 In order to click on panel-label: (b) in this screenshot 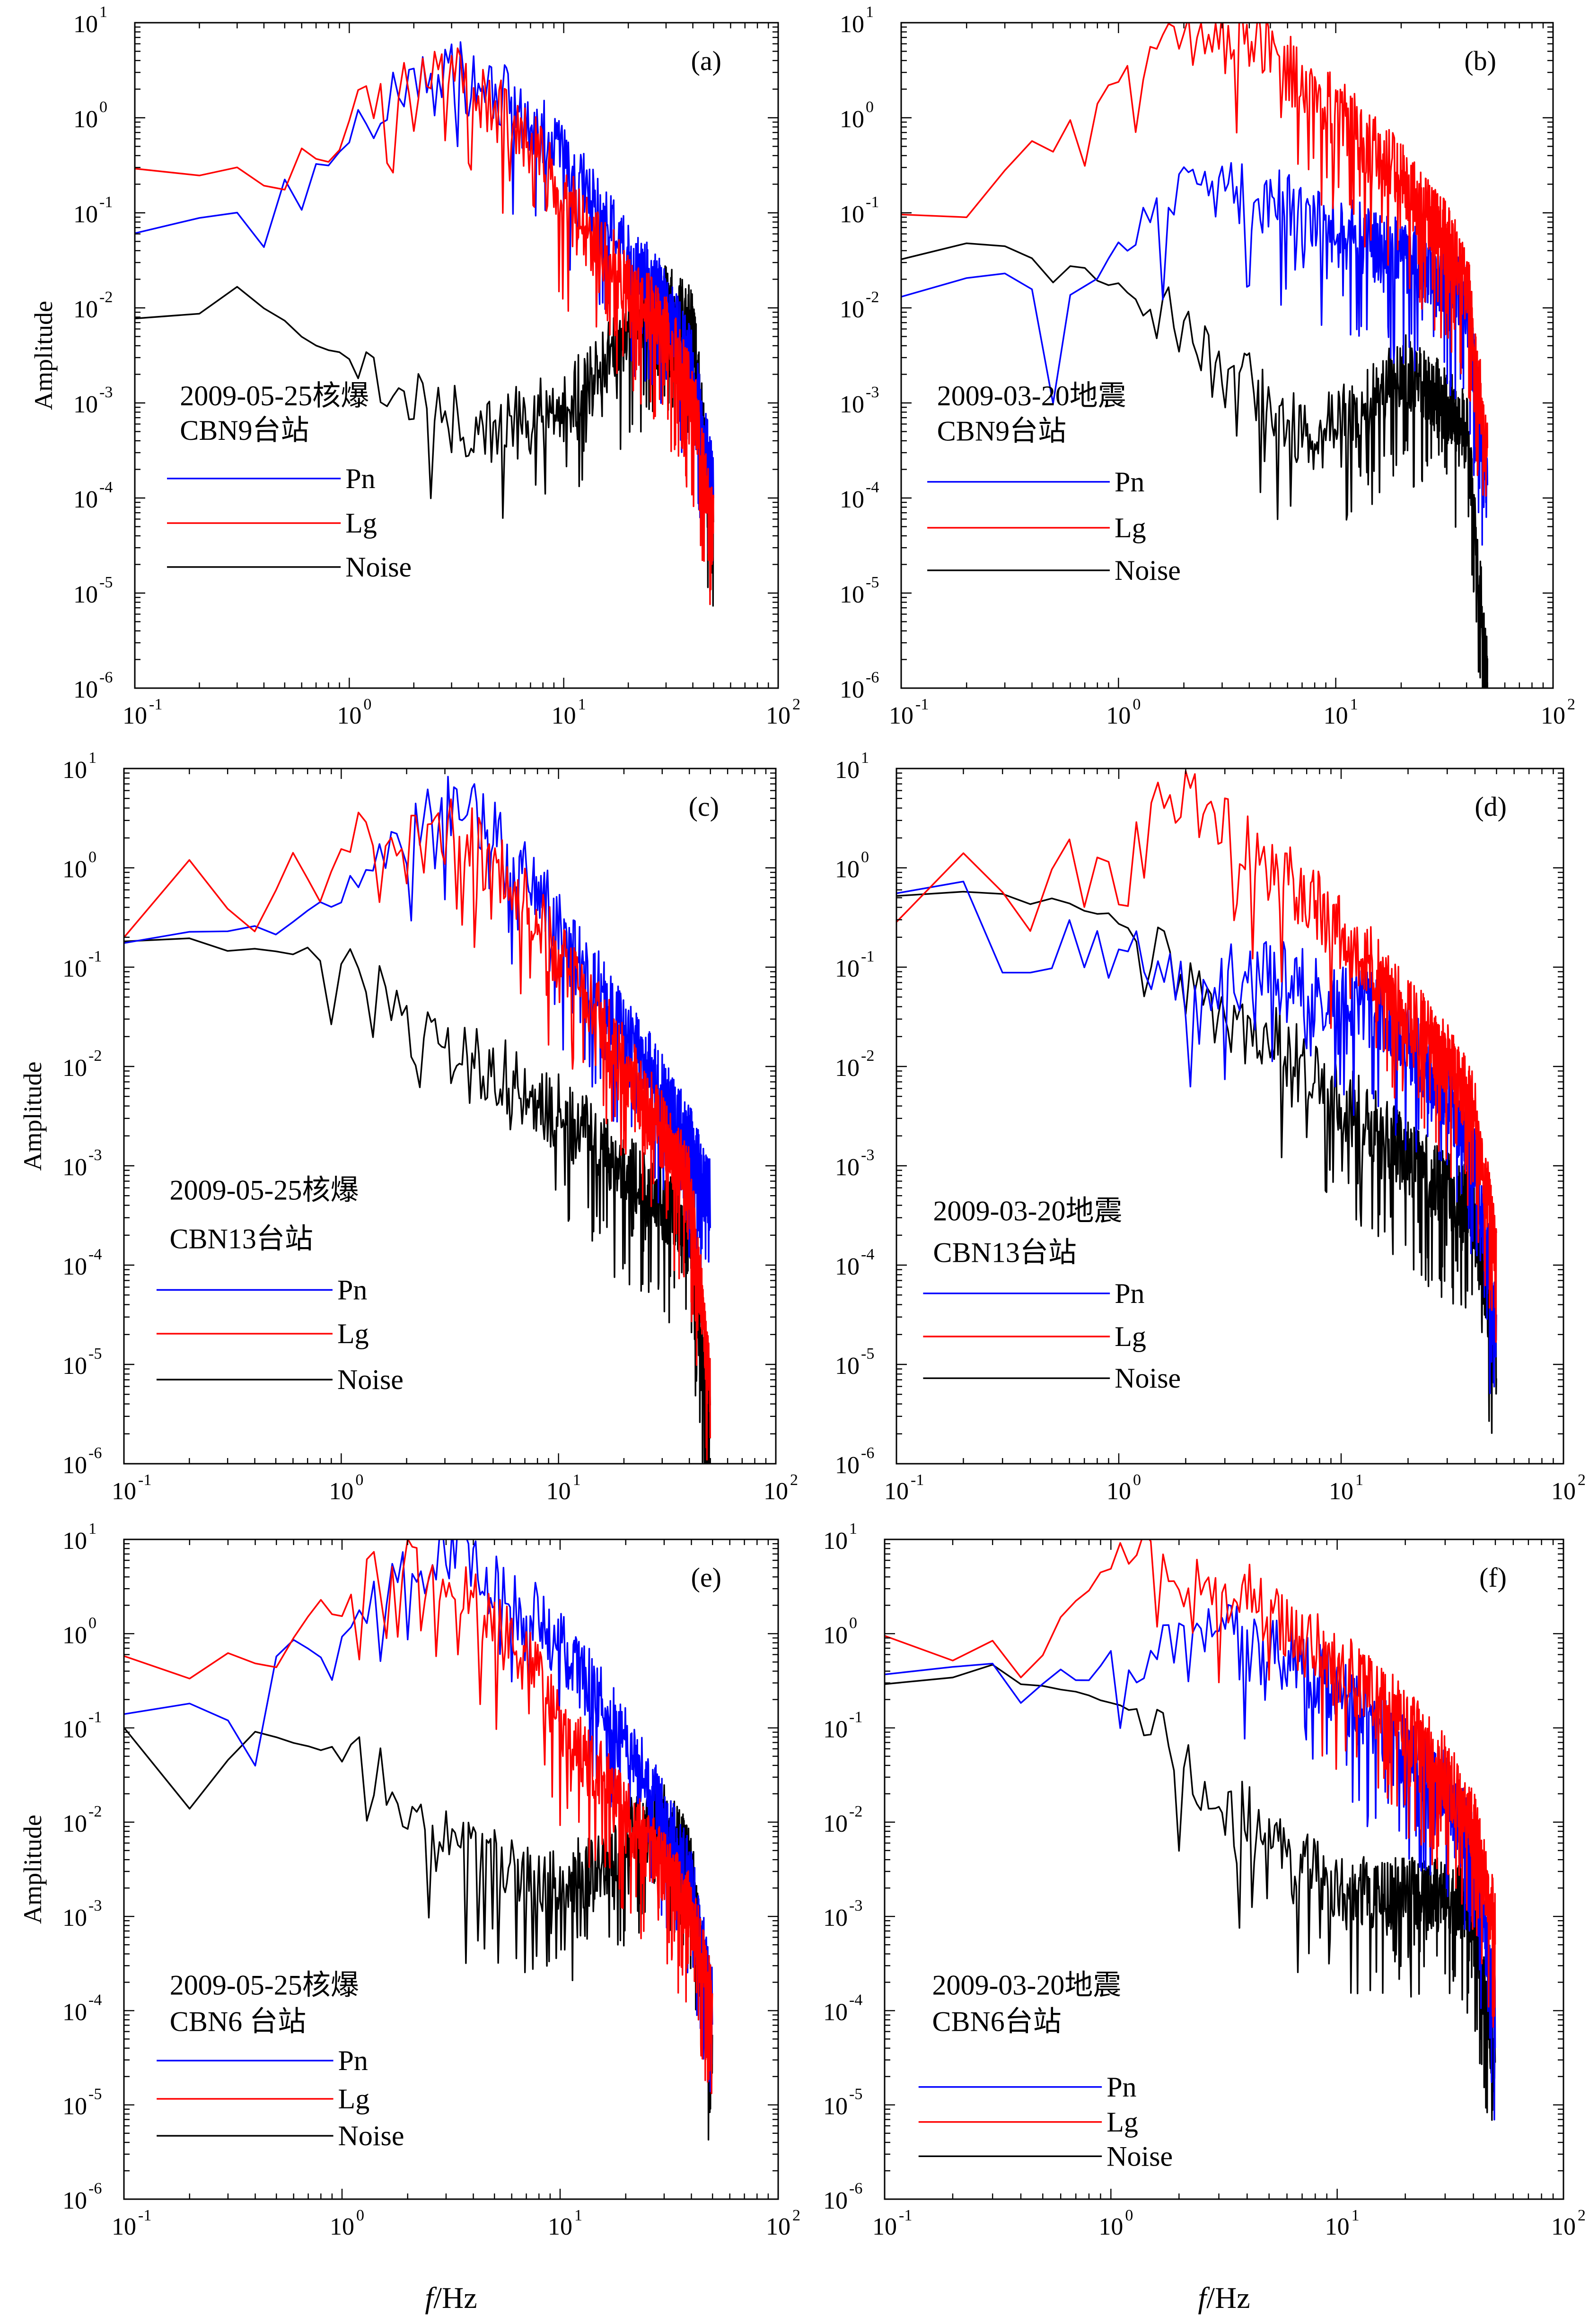, I will do `click(1480, 61)`.